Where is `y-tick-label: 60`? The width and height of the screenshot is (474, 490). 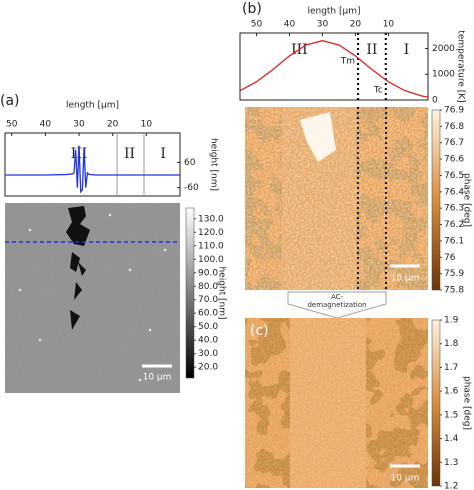
y-tick-label: 60 is located at coordinates (190, 163).